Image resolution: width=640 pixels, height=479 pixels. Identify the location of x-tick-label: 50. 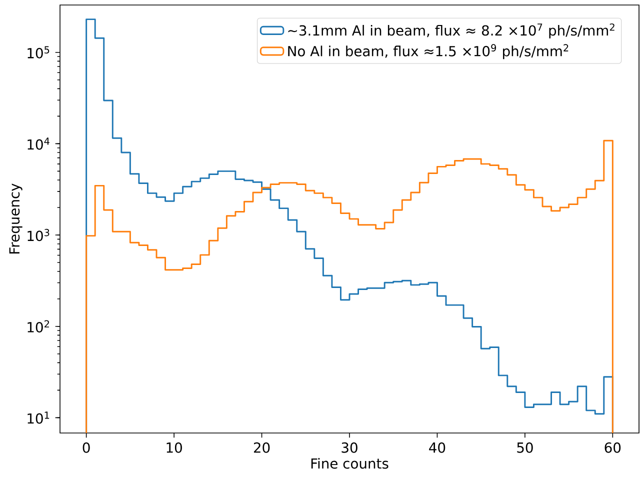
(525, 447).